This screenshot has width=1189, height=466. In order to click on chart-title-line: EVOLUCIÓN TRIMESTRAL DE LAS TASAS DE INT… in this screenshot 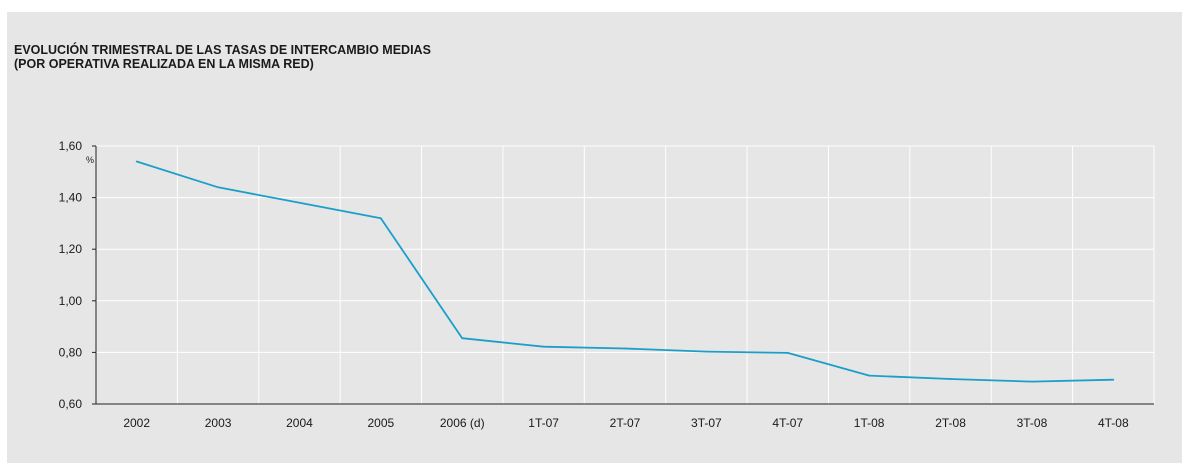, I will do `click(222, 50)`.